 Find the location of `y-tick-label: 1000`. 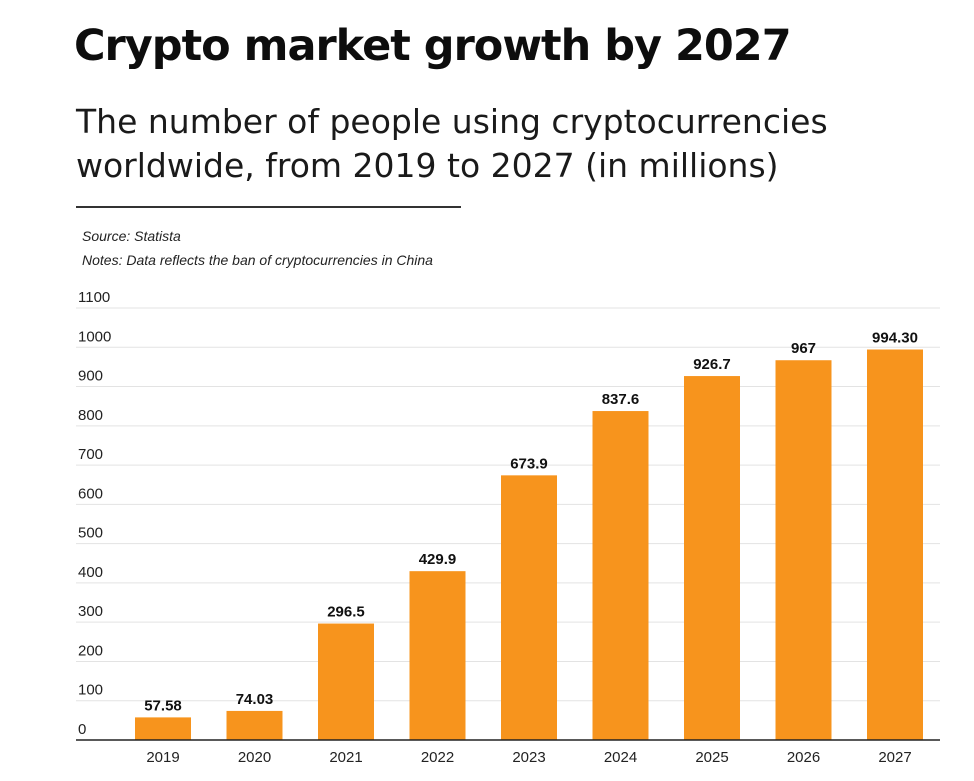

y-tick-label: 1000 is located at coordinates (94, 336).